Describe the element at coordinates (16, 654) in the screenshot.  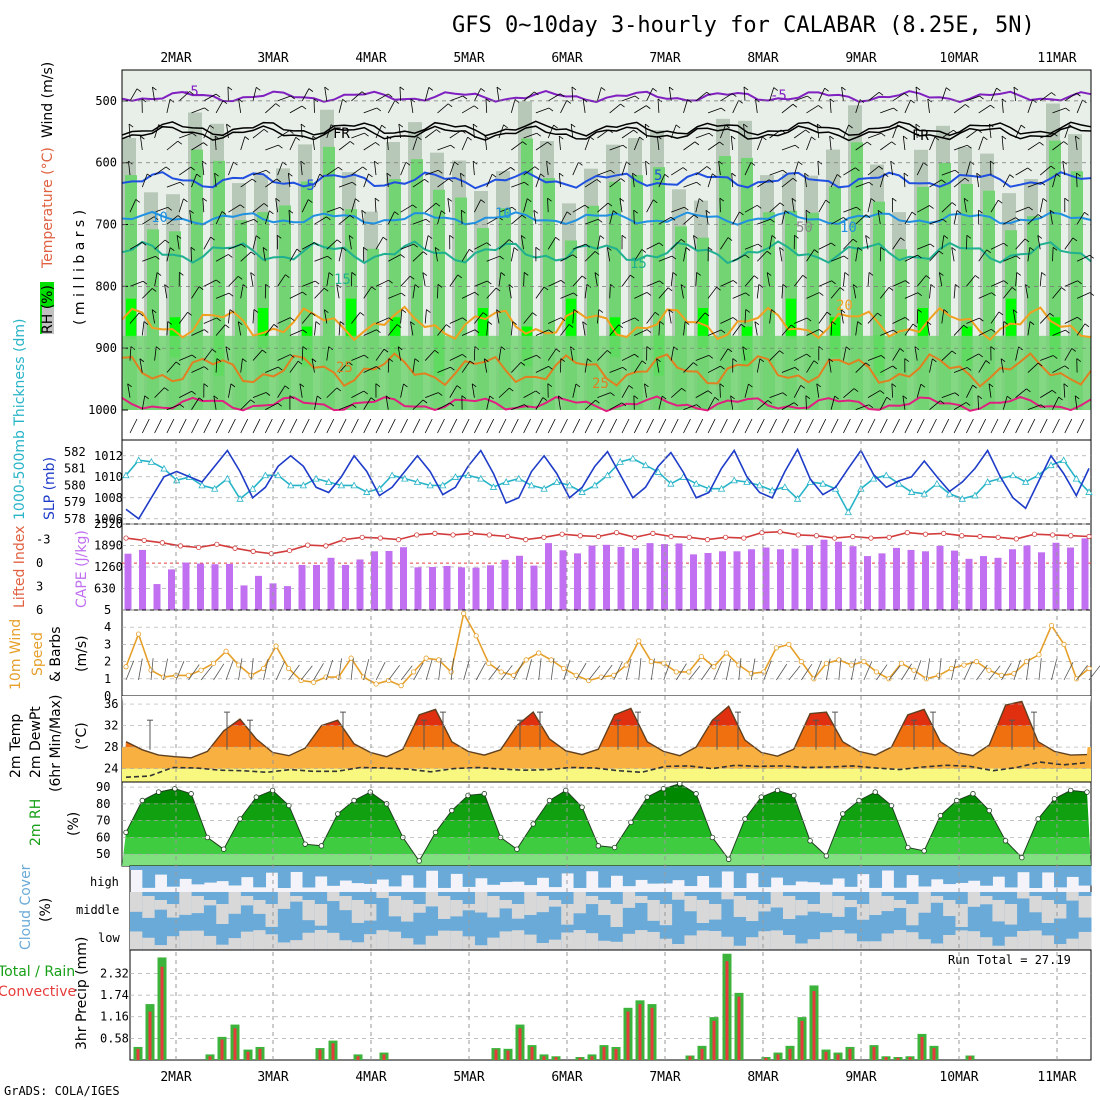
I see `wind10m-label: 10m Wind` at that location.